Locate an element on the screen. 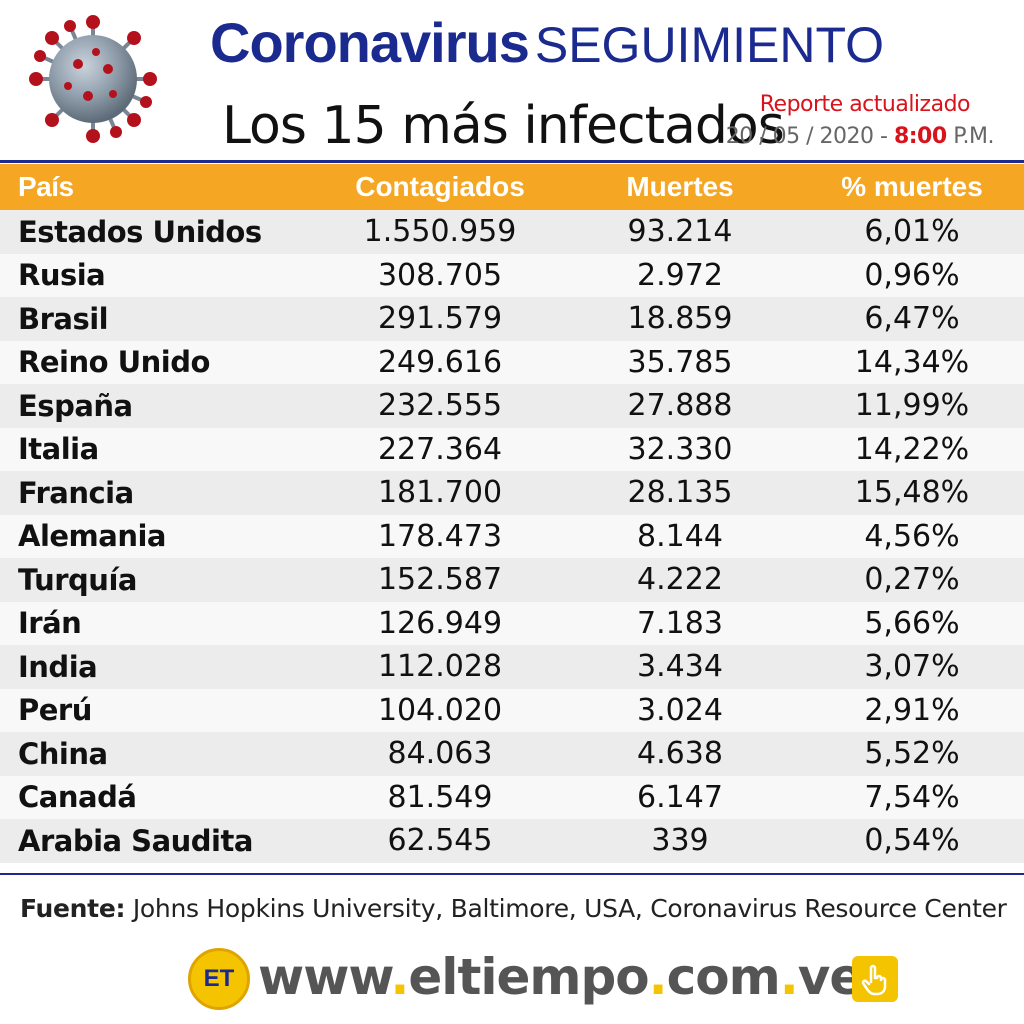 The height and width of the screenshot is (1024, 1024). cell-deaths: 93.214 is located at coordinates (680, 232).